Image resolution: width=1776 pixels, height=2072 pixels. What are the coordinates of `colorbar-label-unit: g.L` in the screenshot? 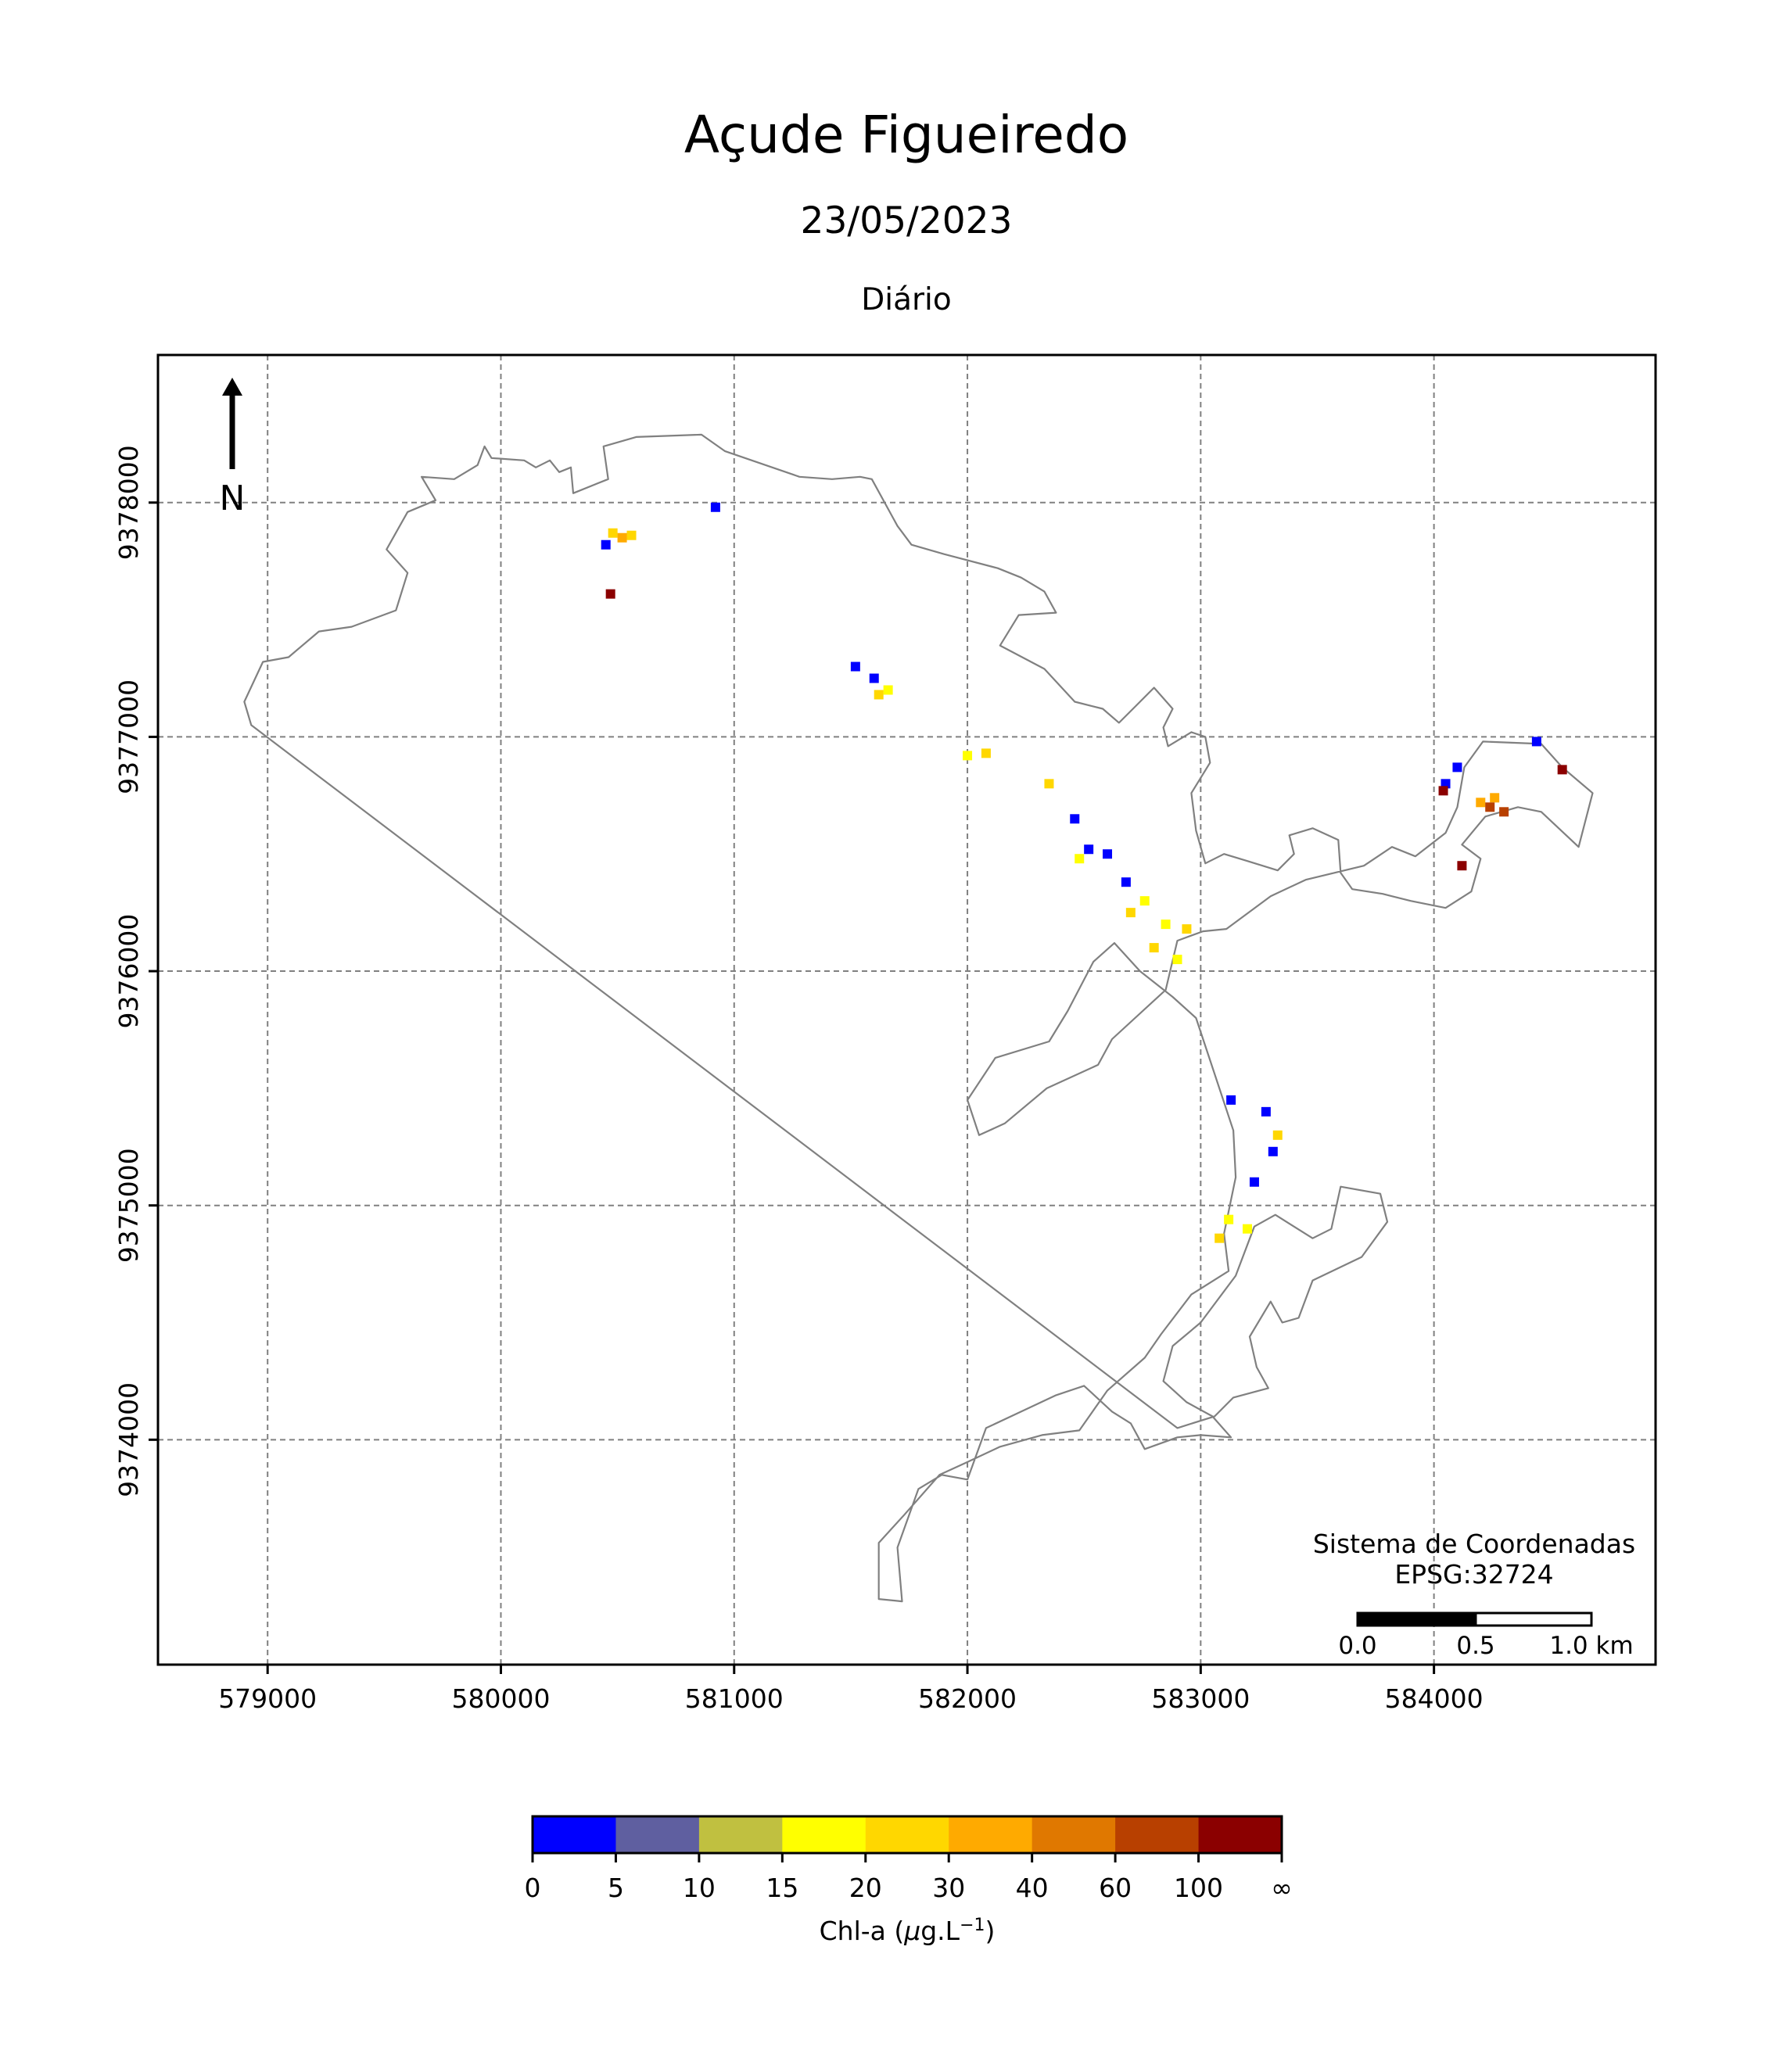 It's located at (940, 1931).